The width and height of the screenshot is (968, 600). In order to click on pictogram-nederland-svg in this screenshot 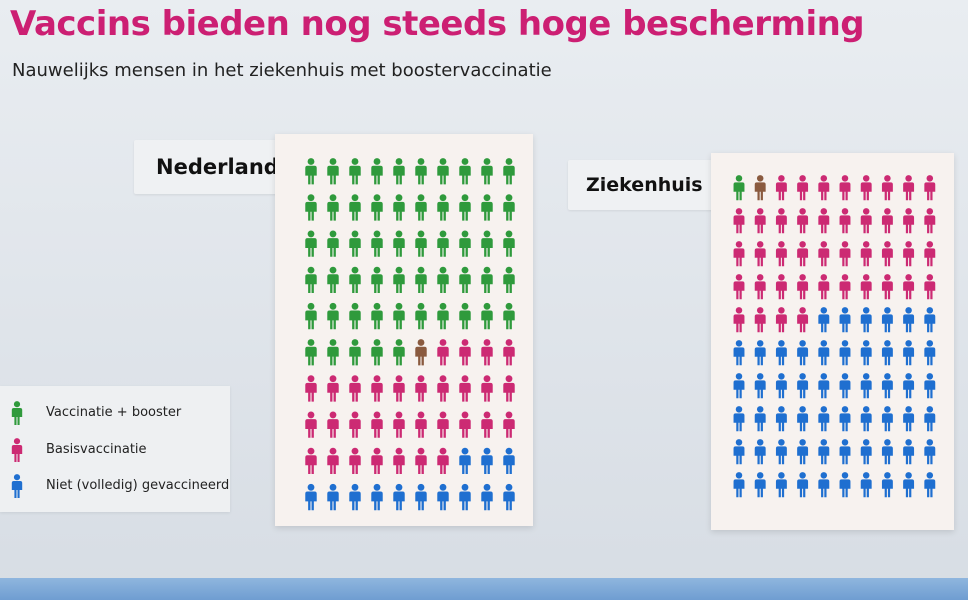, I will do `click(410, 334)`.